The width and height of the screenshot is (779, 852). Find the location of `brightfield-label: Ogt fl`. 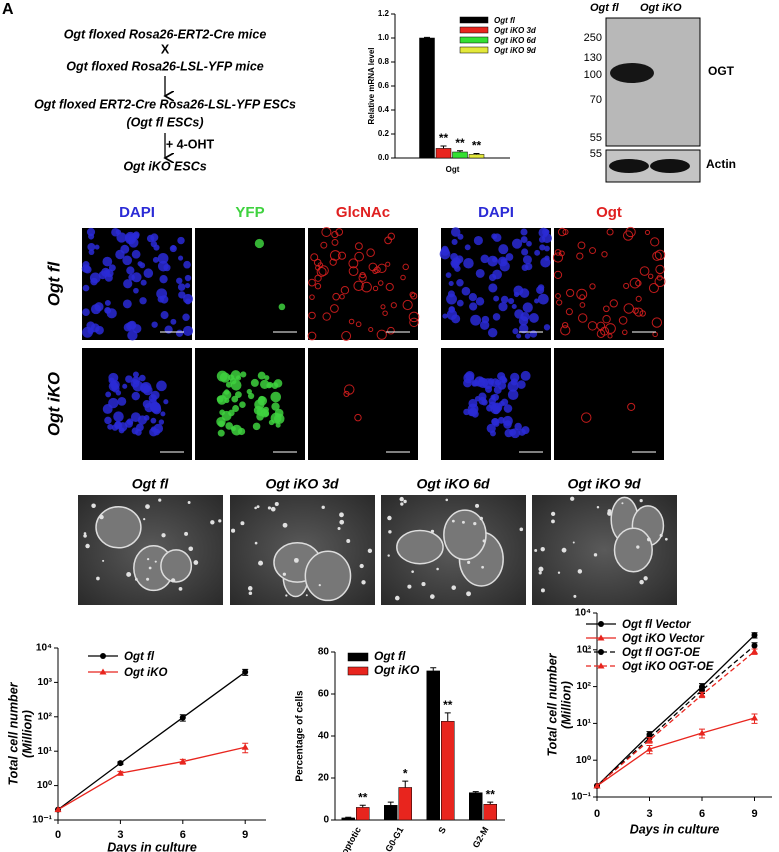

brightfield-label: Ogt fl is located at coordinates (151, 484).